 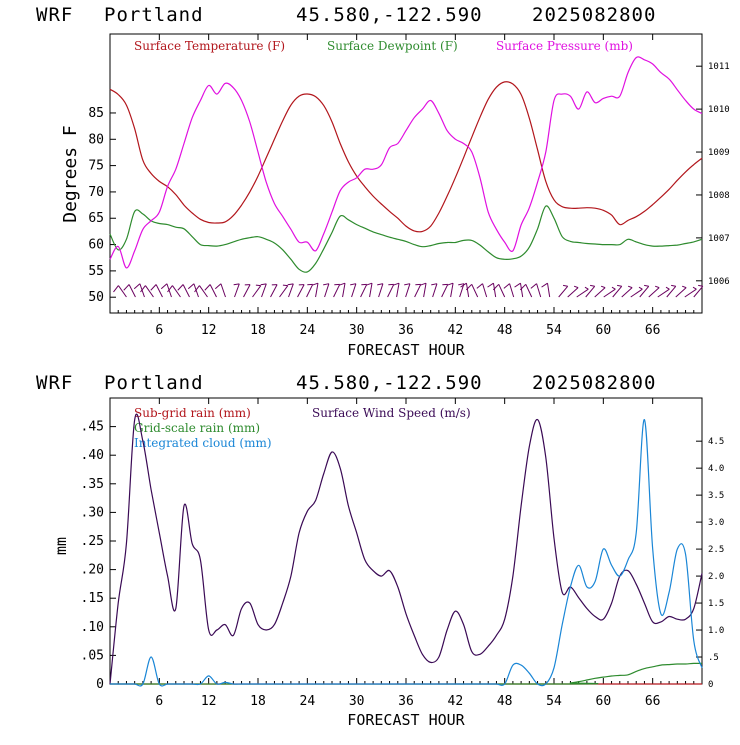 I want to click on bottom-y2-tick-label: 0, so click(x=710, y=685).